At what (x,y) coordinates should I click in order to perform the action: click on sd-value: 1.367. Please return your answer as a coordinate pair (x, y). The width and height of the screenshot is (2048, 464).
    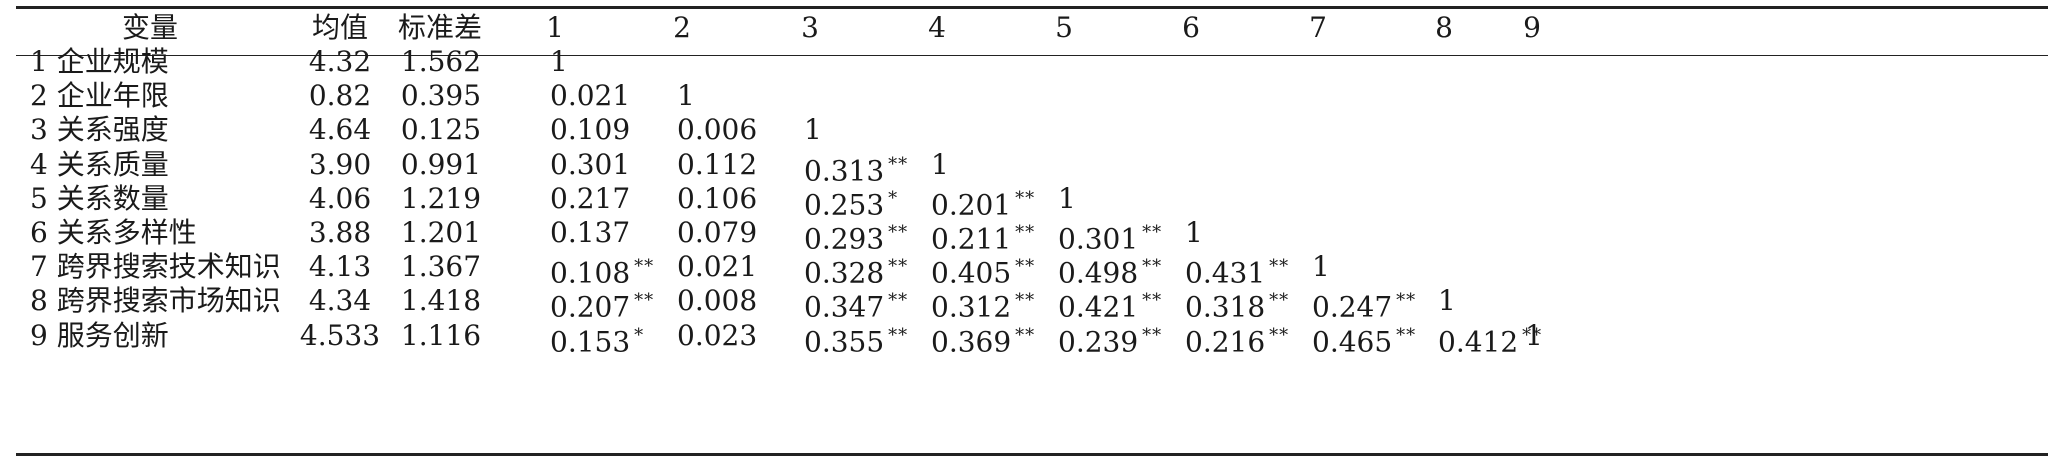
    Looking at the image, I should click on (441, 267).